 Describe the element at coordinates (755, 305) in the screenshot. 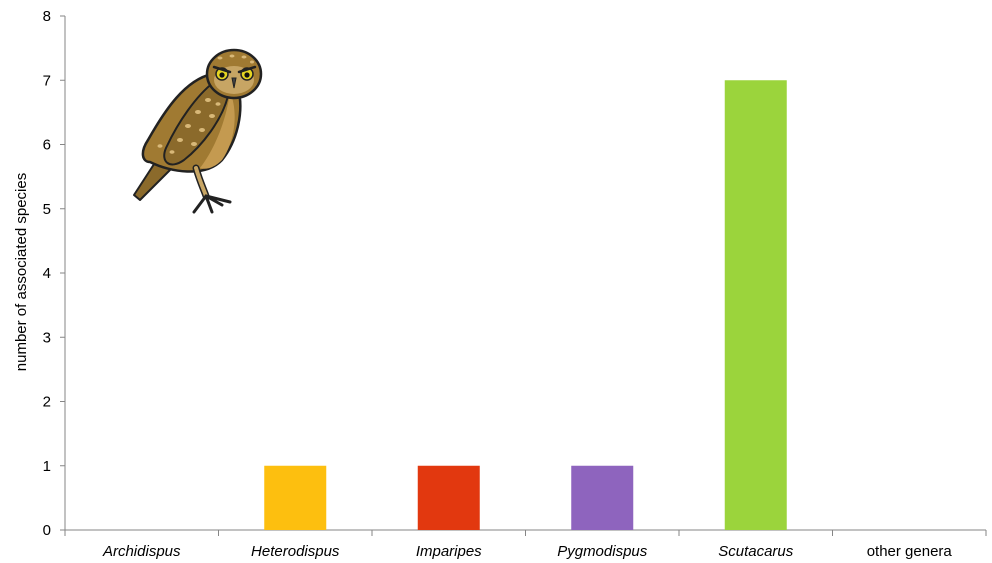

I see `bar-scutacarus` at that location.